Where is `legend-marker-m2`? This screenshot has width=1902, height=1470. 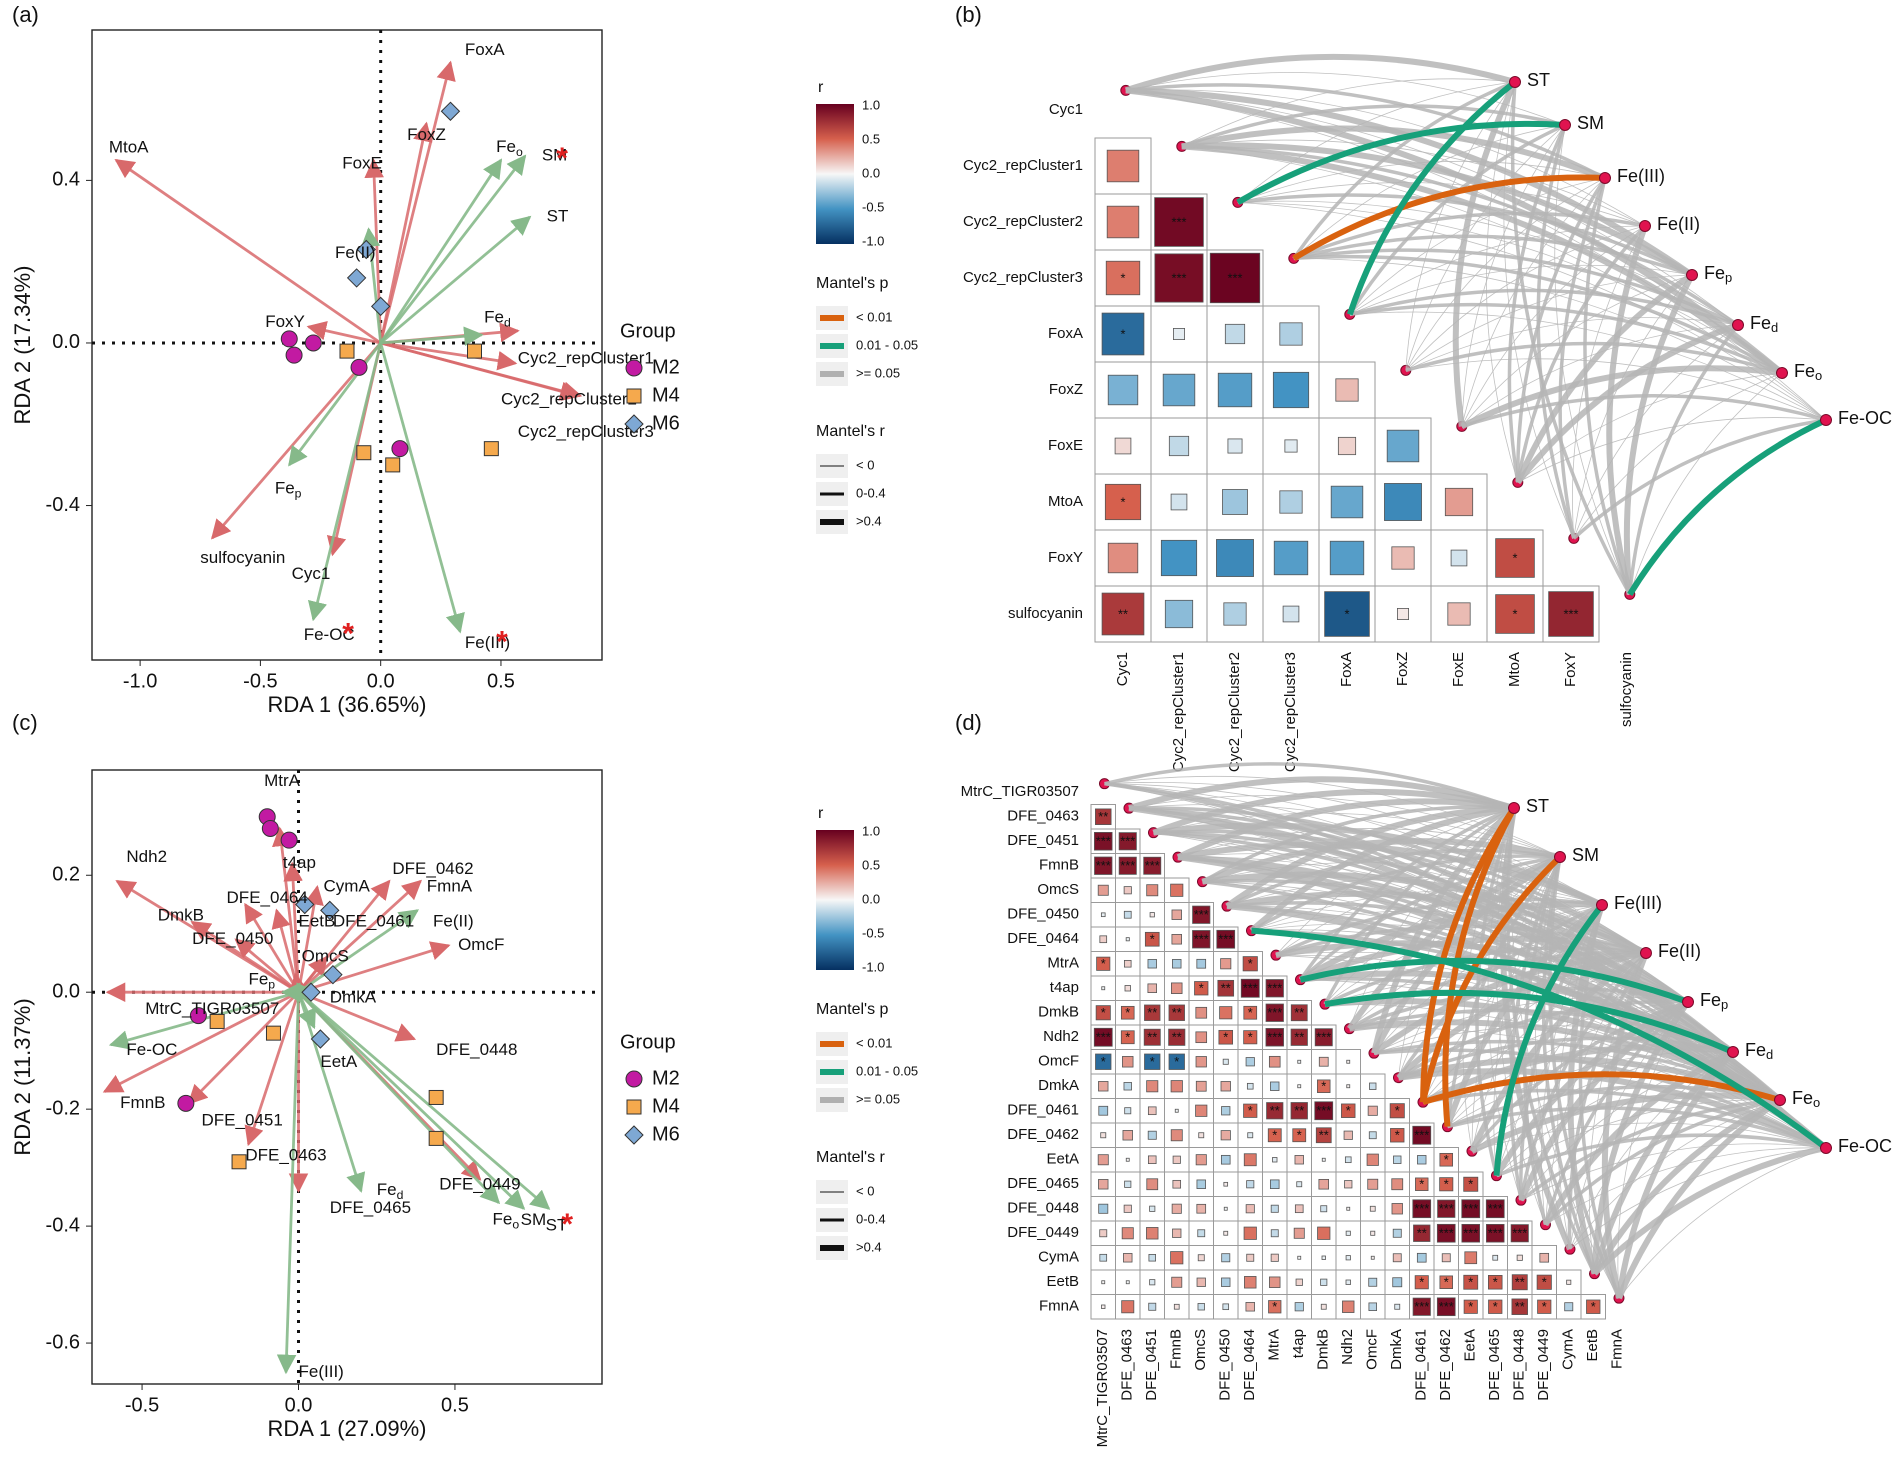 legend-marker-m2 is located at coordinates (634, 1079).